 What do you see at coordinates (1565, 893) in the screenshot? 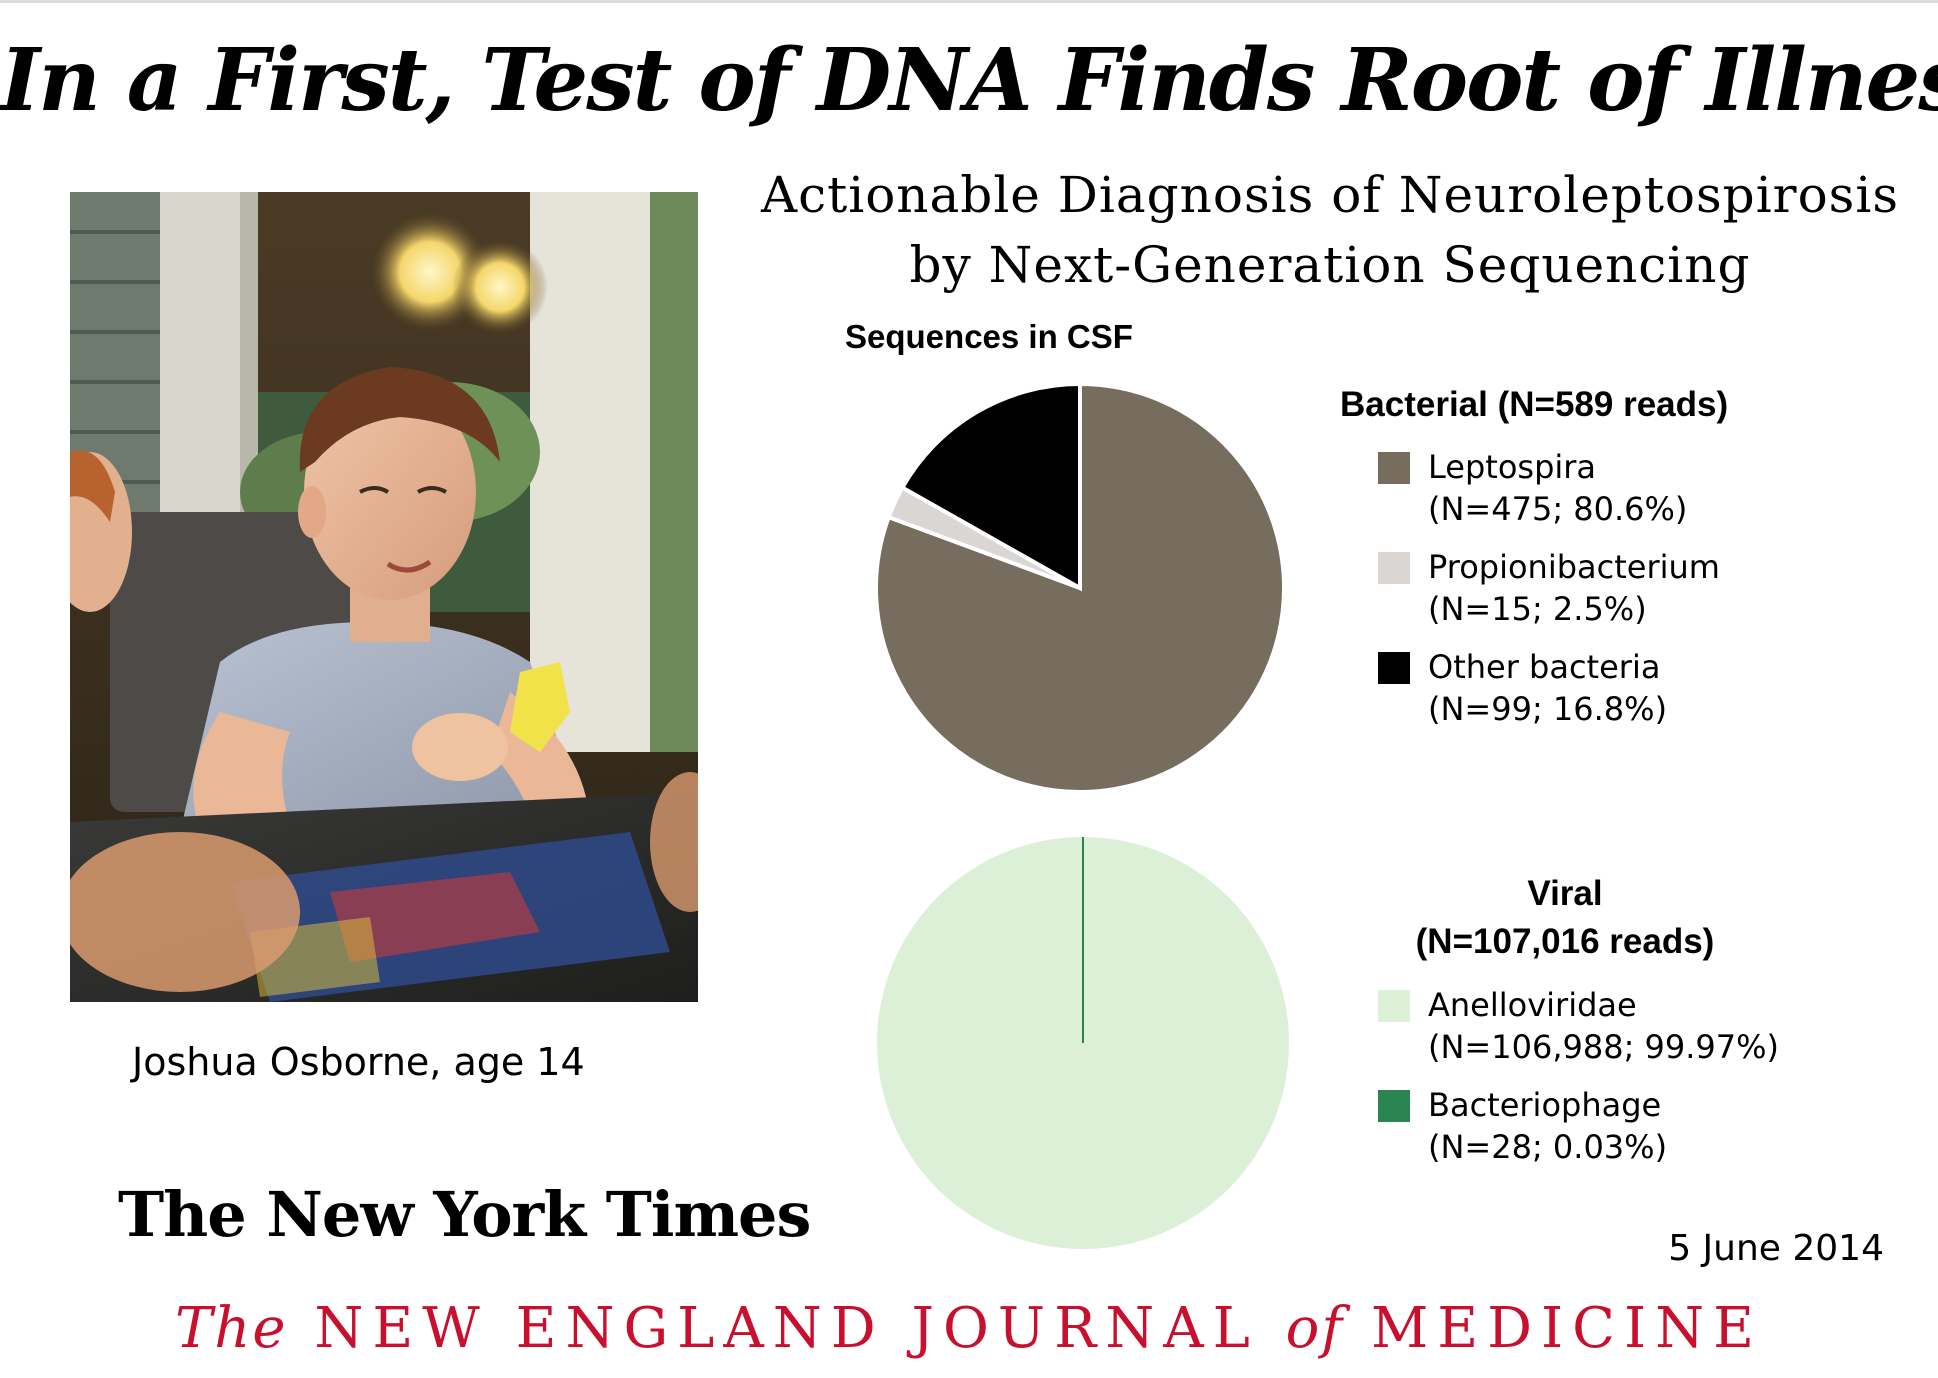
I see `viral-legend-title-line-1: Viral` at bounding box center [1565, 893].